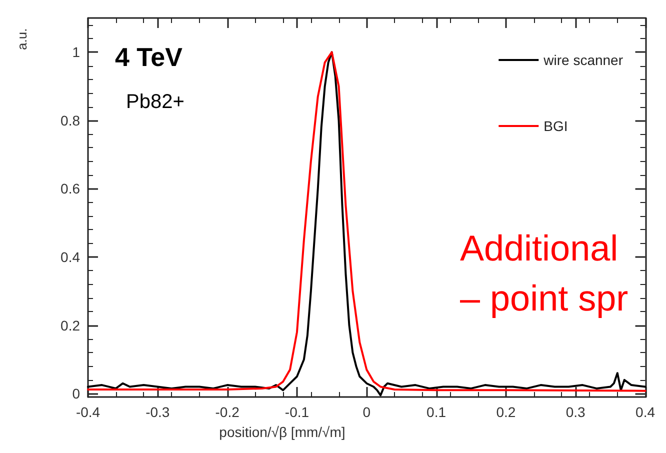 This screenshot has height=453, width=666. What do you see at coordinates (506, 412) in the screenshot?
I see `x-tick-label: 0.2` at bounding box center [506, 412].